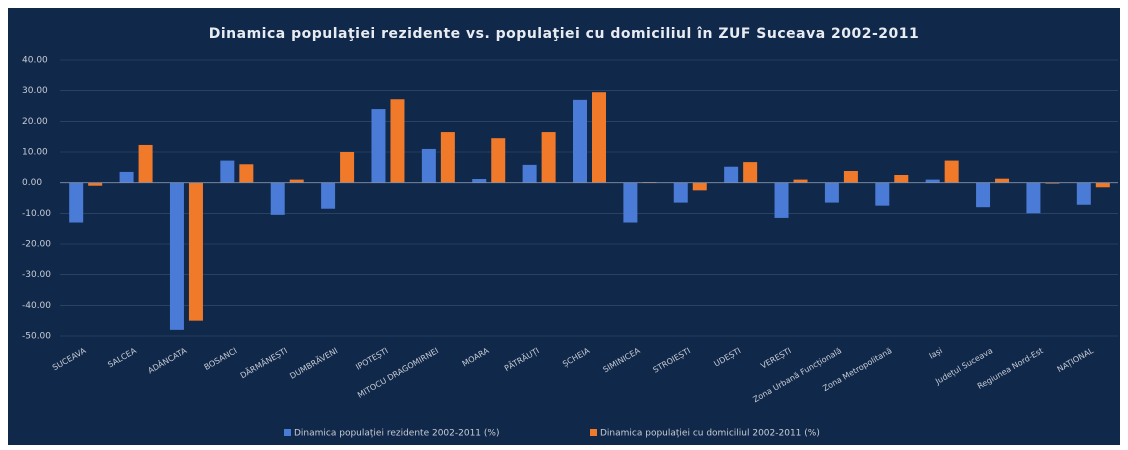 The width and height of the screenshot is (1128, 450). What do you see at coordinates (35, 153) in the screenshot?
I see `y-tick-label: 10.00` at bounding box center [35, 153].